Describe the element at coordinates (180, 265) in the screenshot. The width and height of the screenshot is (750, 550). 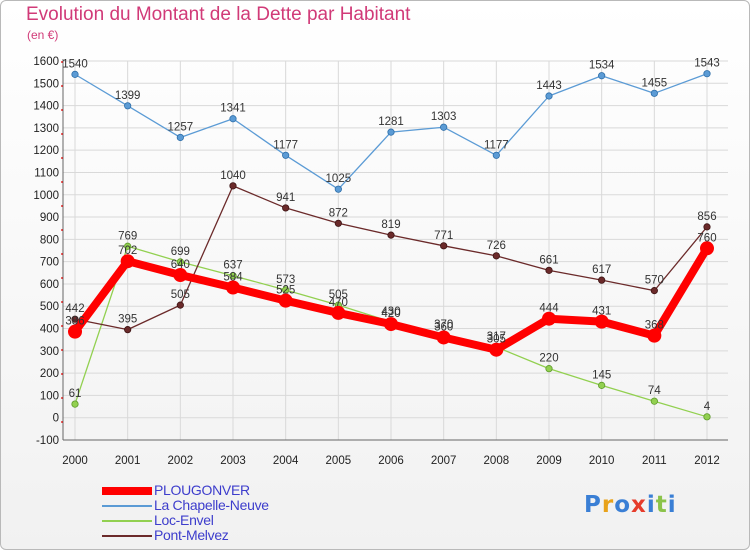
I see `data-label-plougonver: 640` at that location.